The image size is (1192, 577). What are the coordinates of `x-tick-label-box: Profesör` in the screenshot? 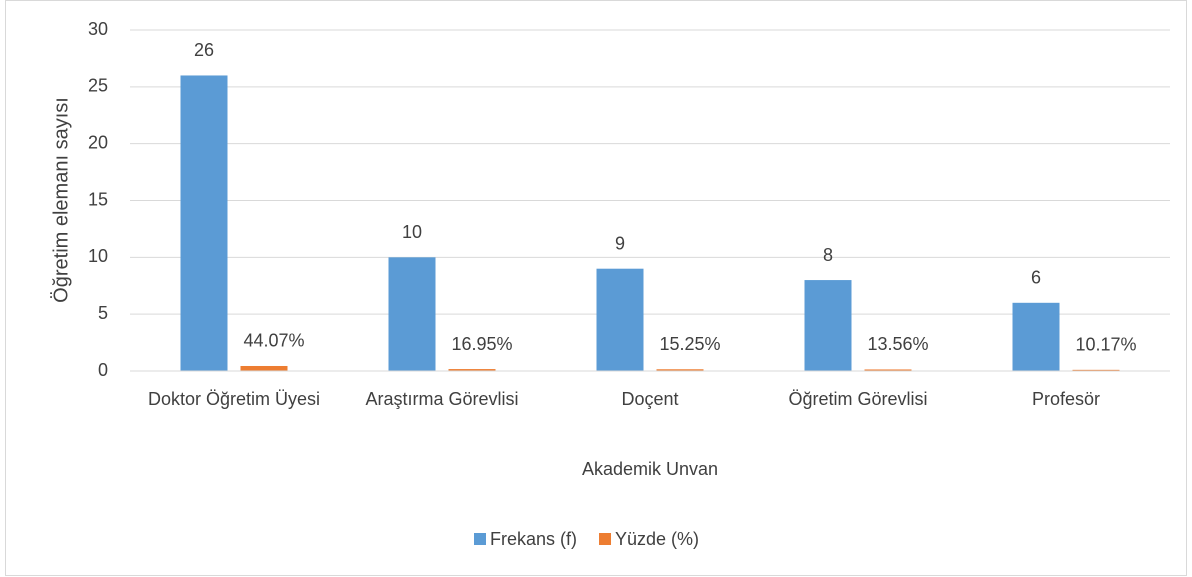 It's located at (1066, 399).